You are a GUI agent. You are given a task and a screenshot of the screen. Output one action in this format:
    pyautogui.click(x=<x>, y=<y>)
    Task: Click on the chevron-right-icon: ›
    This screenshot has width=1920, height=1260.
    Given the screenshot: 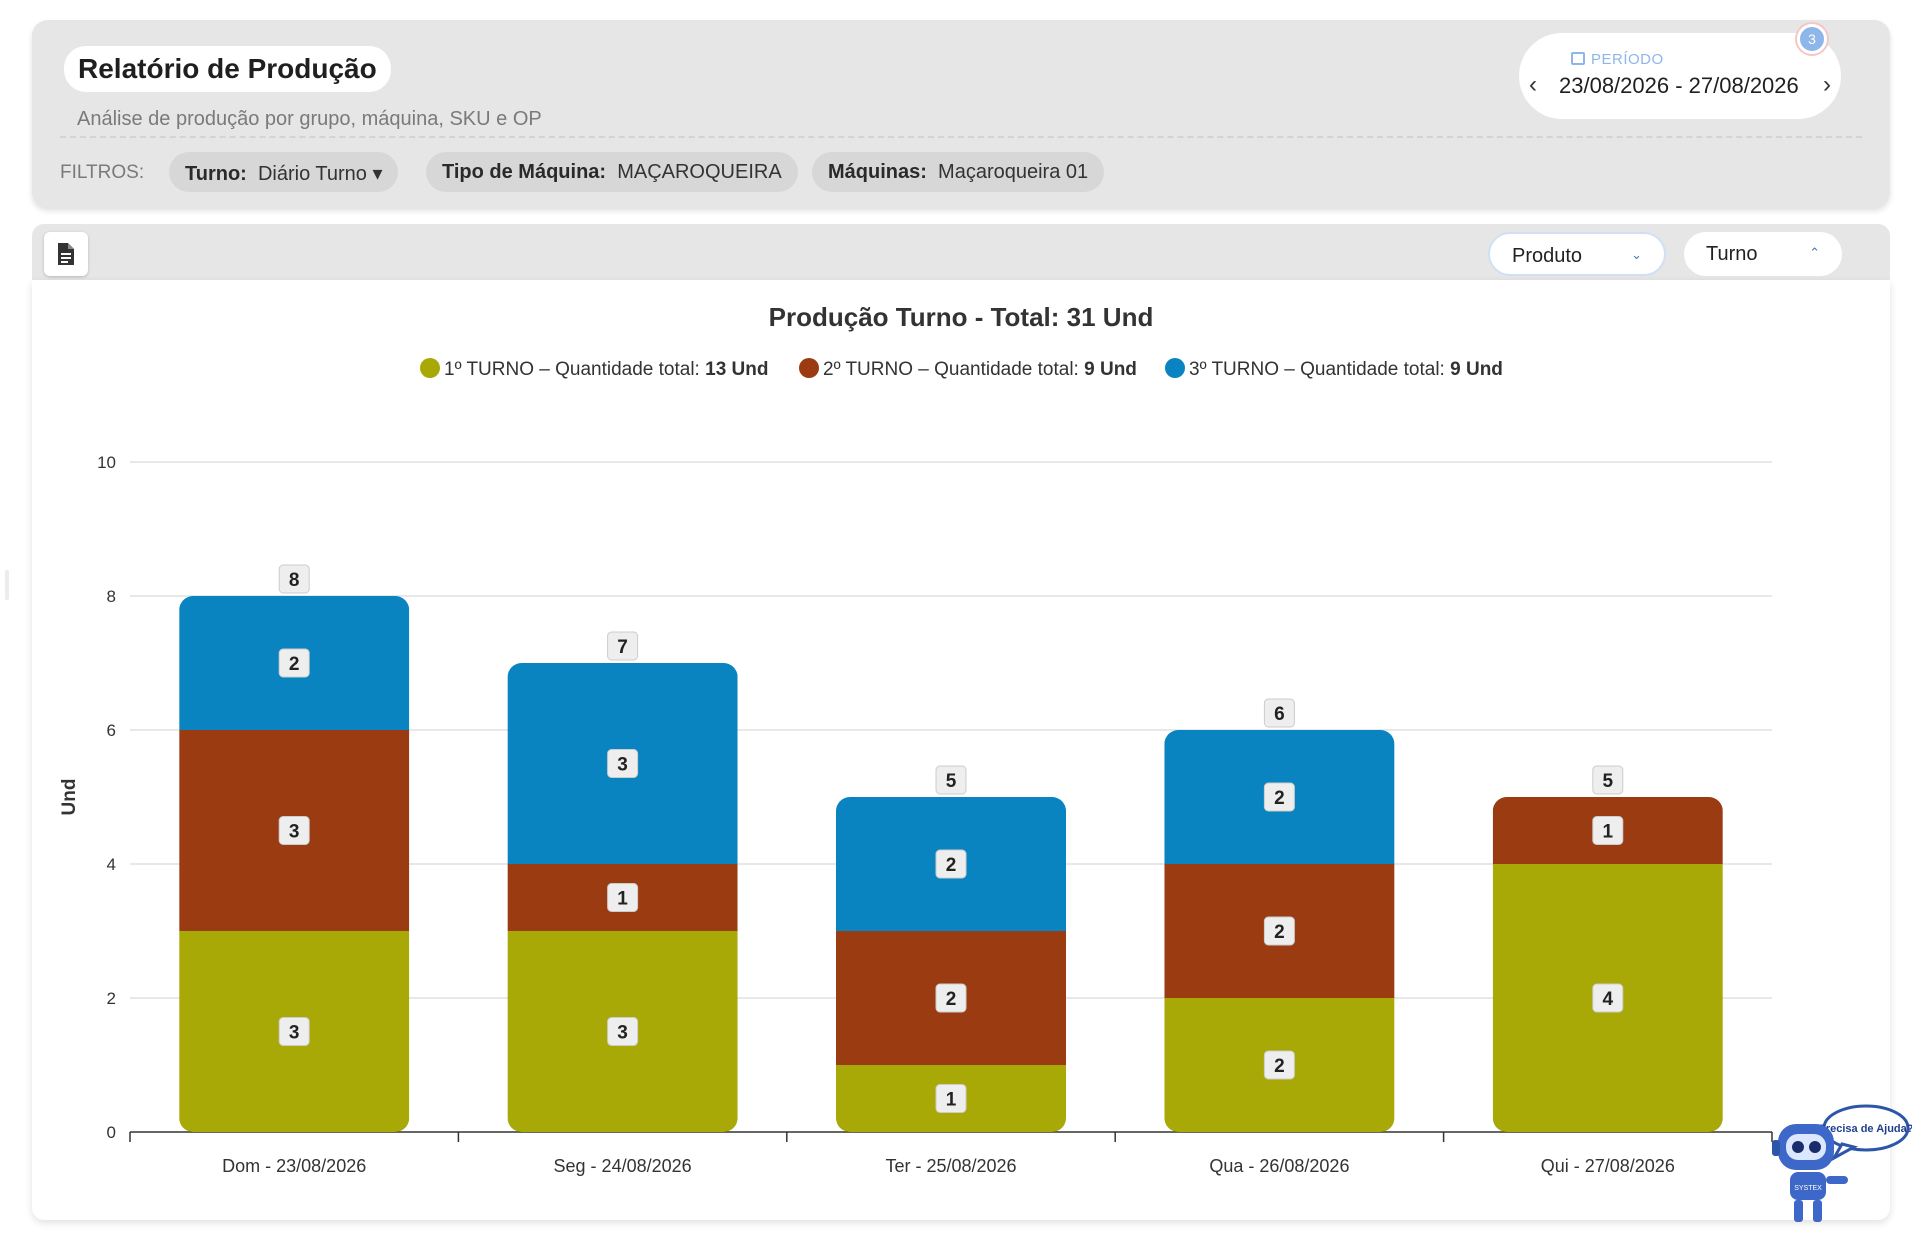 What is the action you would take?
    pyautogui.click(x=1827, y=84)
    